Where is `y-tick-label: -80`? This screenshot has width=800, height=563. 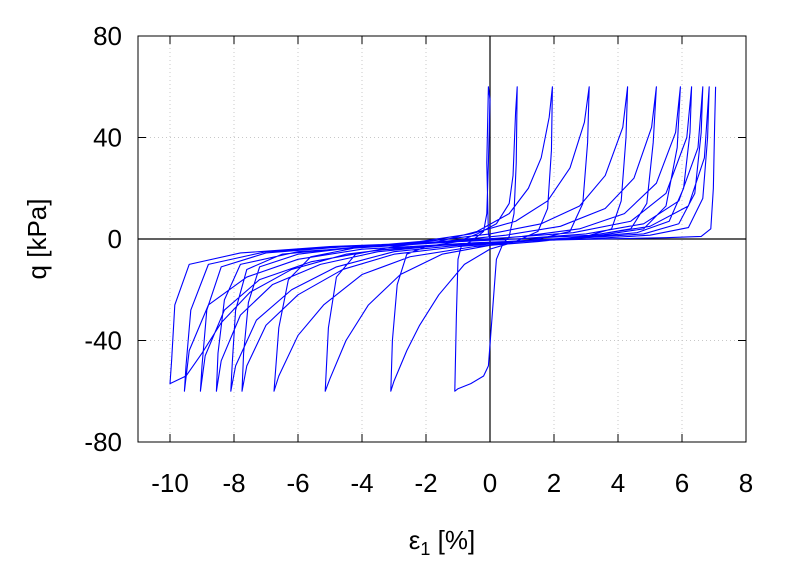
y-tick-label: -80 is located at coordinates (103, 442).